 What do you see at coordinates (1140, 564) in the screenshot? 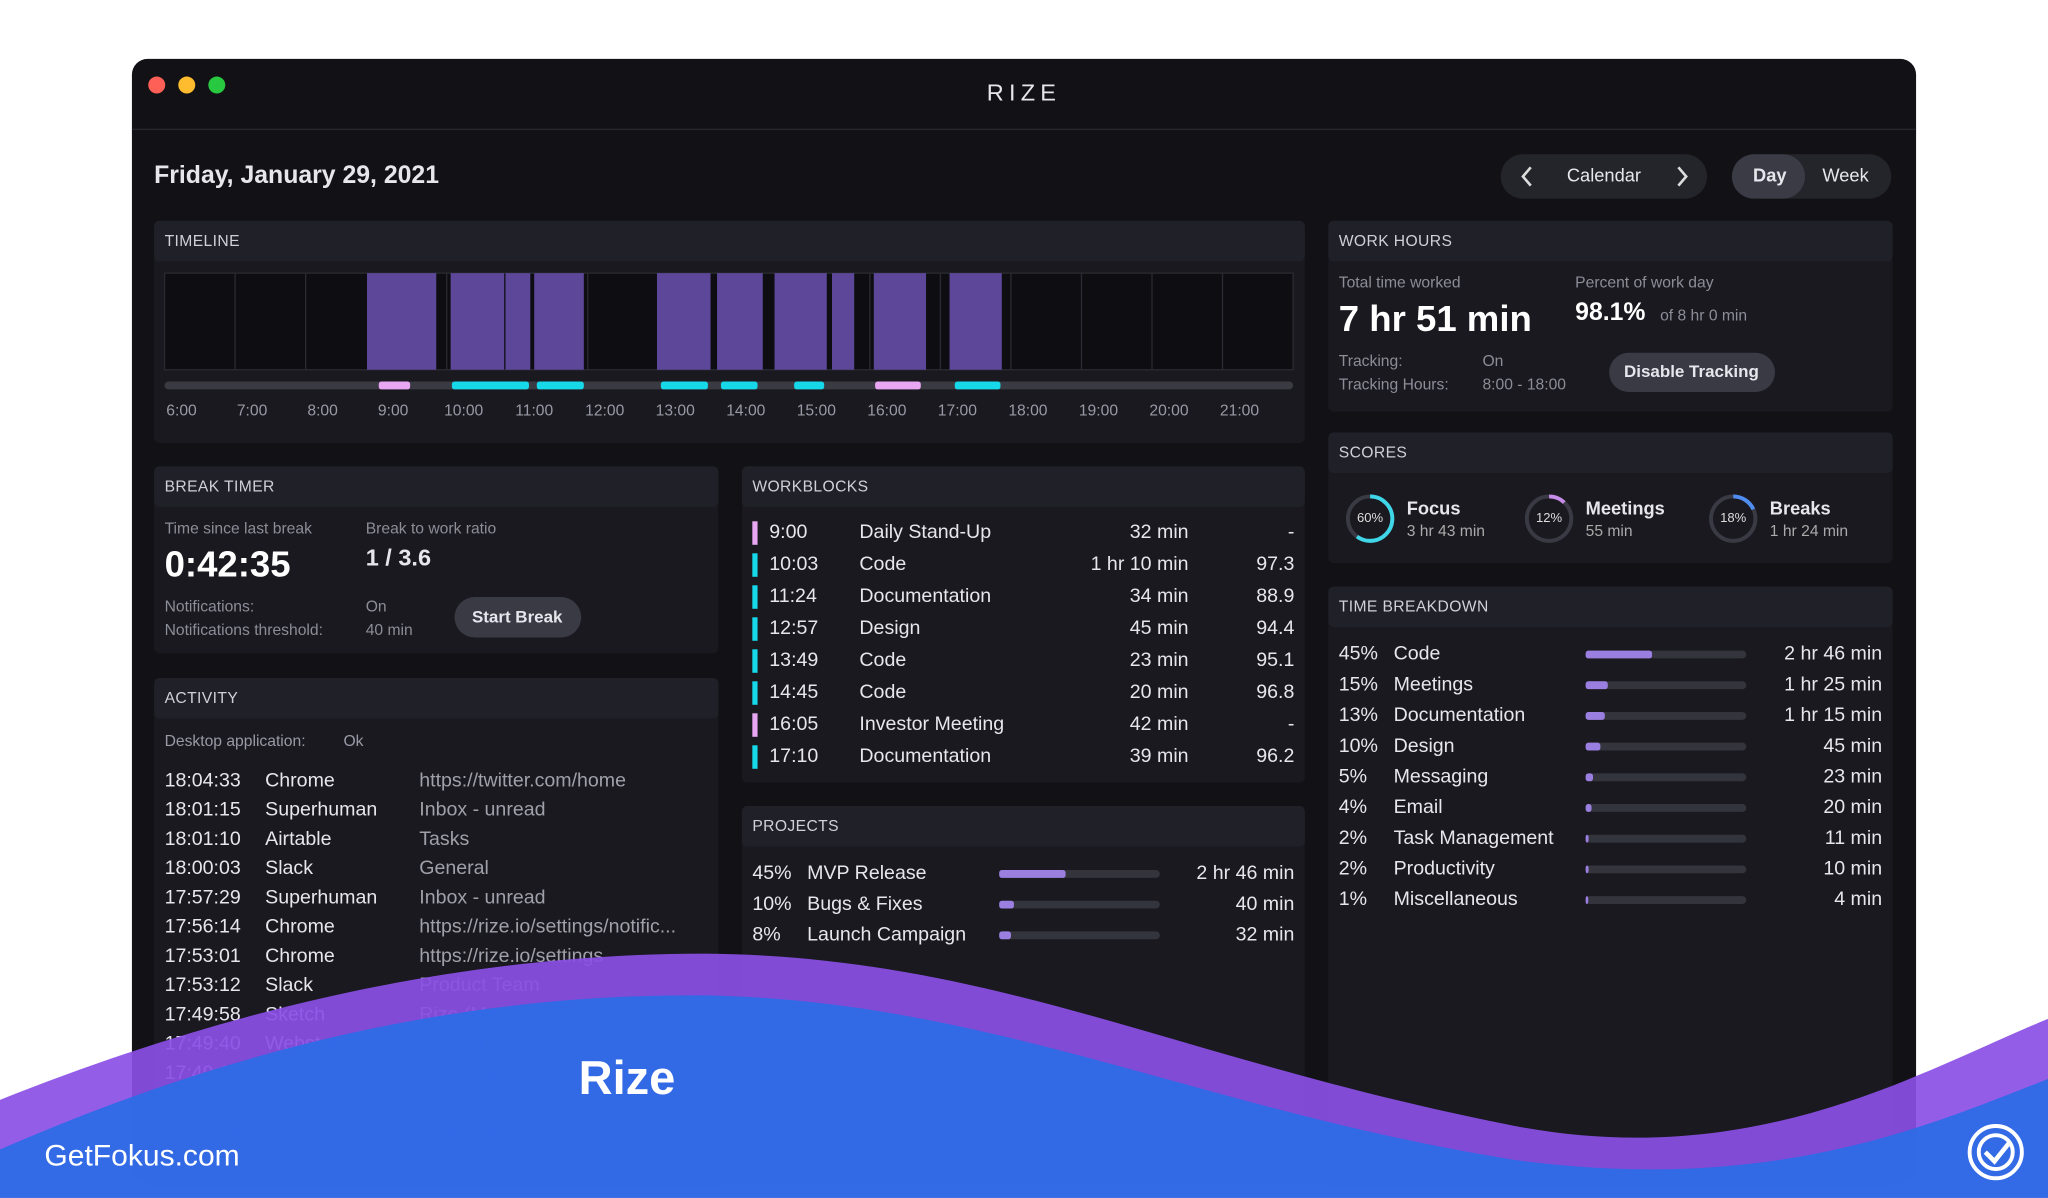
I see `workblock-duration: 1 hr 10 min` at bounding box center [1140, 564].